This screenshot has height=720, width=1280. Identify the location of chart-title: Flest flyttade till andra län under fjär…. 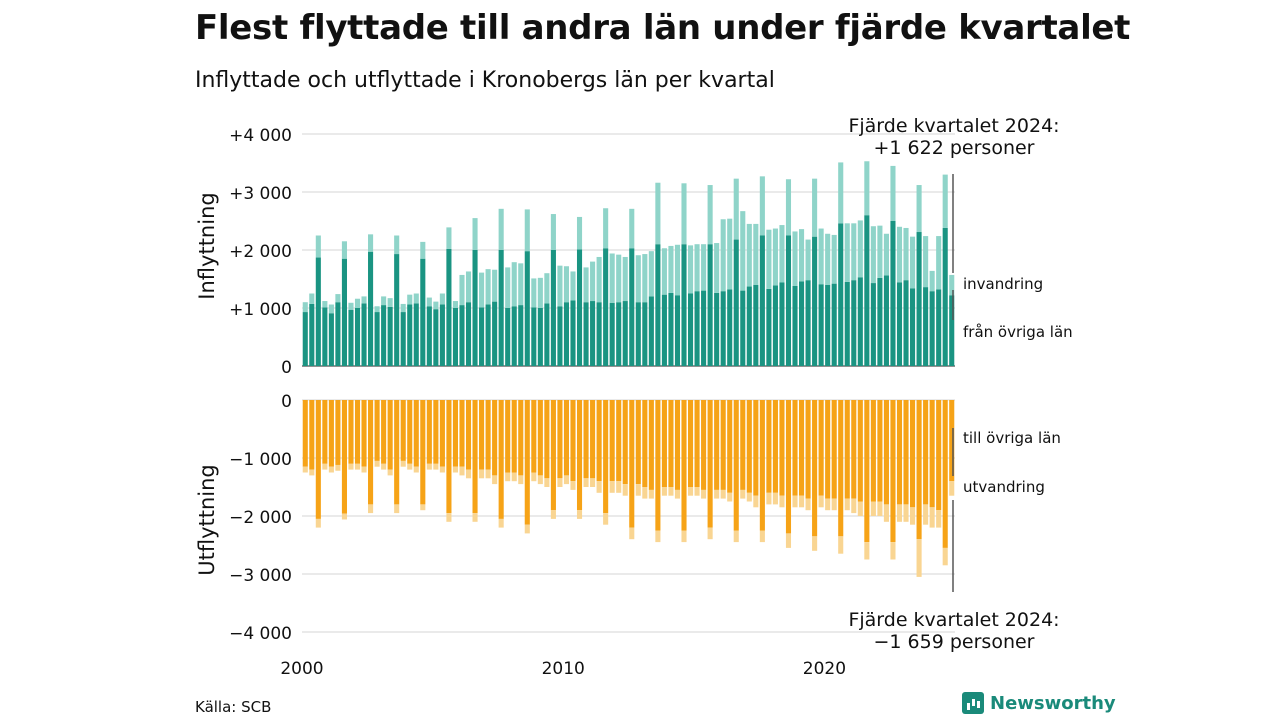
(663, 28).